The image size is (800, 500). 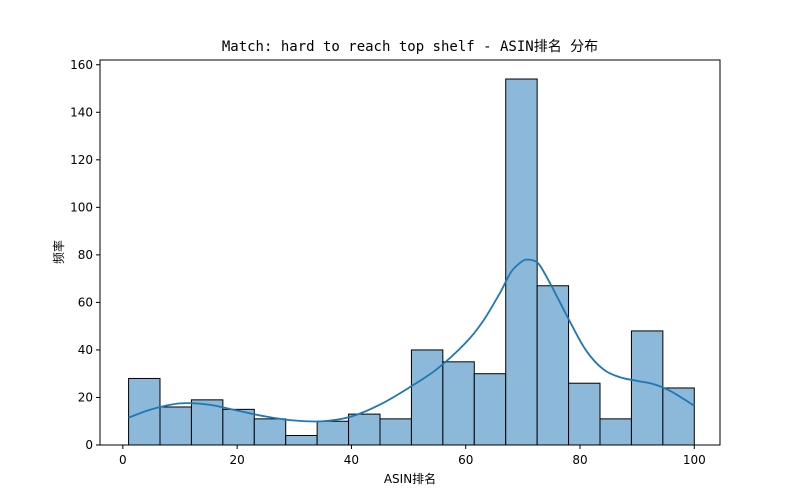 I want to click on y-axis-label: 频率, so click(x=58, y=252).